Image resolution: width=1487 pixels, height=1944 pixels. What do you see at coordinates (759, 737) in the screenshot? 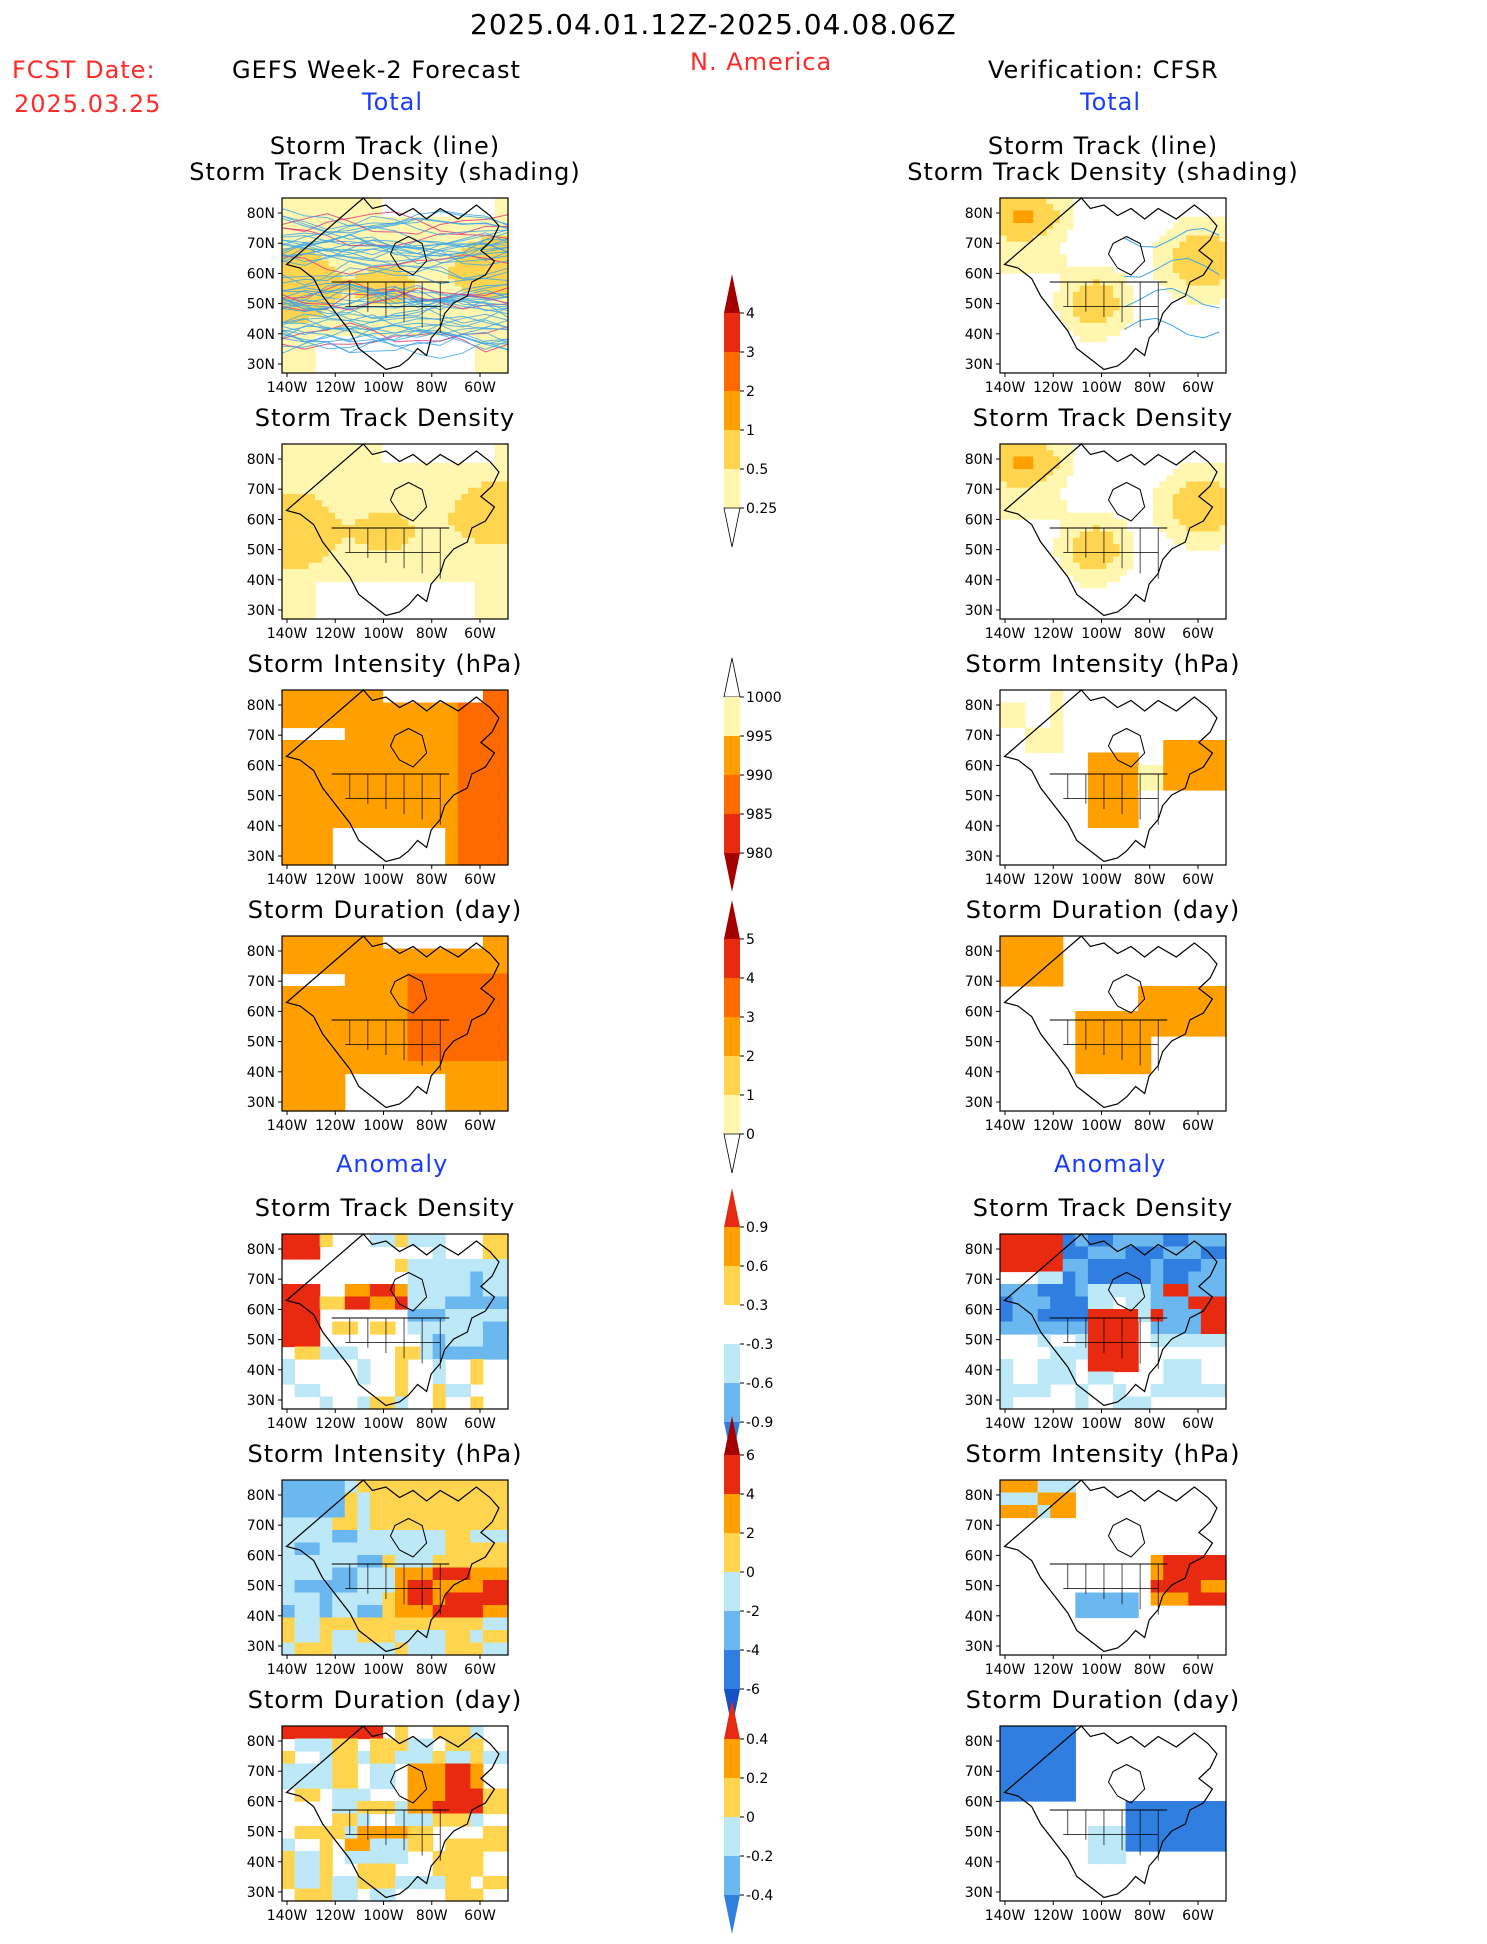
I see `colorbar-label: 995` at bounding box center [759, 737].